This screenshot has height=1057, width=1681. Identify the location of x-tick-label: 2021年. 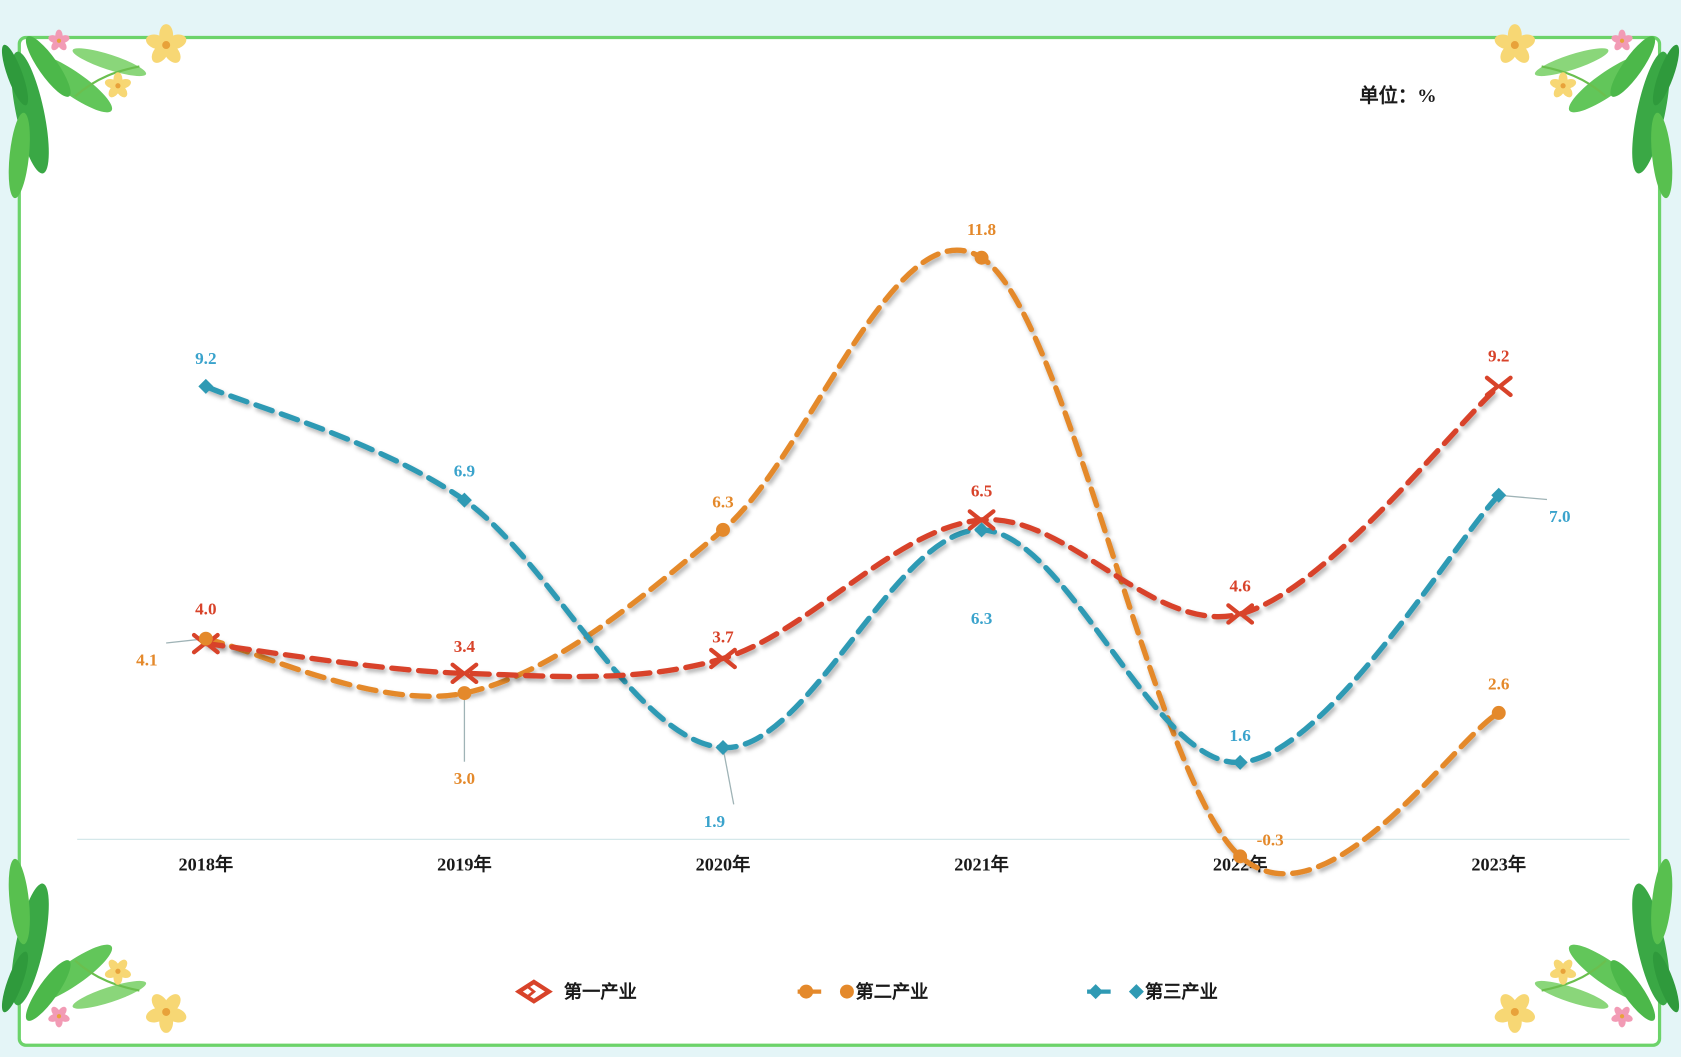
(981, 863).